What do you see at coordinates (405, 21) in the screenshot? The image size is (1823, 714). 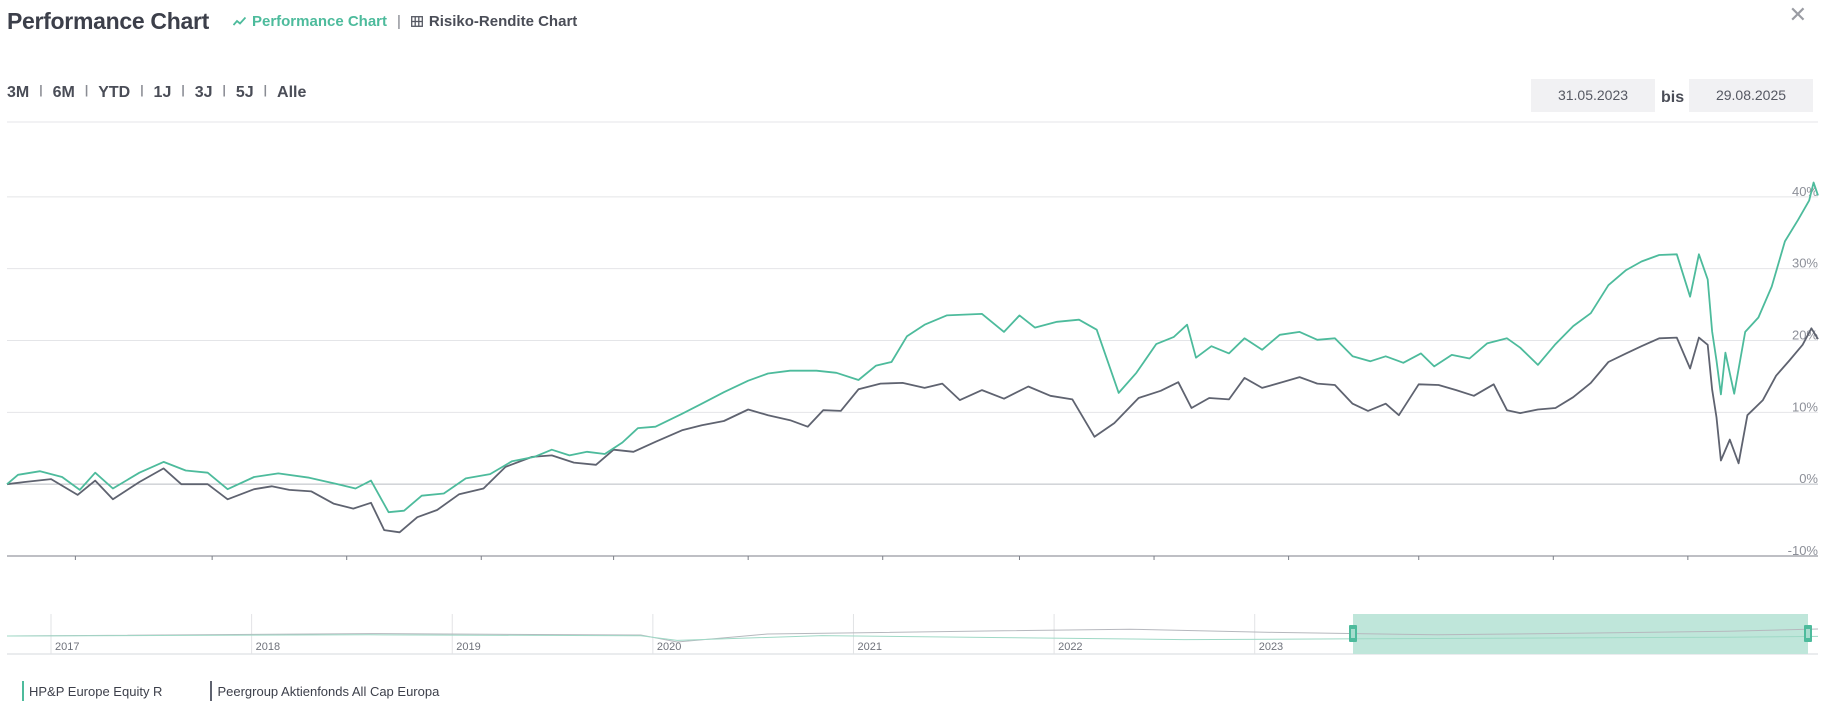 I see `view-tabs: Performance Chart | Risiko-Rendite Chart` at bounding box center [405, 21].